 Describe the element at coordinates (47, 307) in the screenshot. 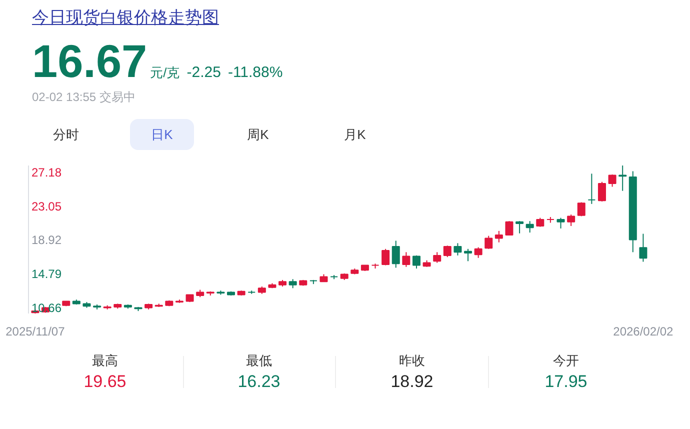

I see `y-tick-label: 10.66` at that location.